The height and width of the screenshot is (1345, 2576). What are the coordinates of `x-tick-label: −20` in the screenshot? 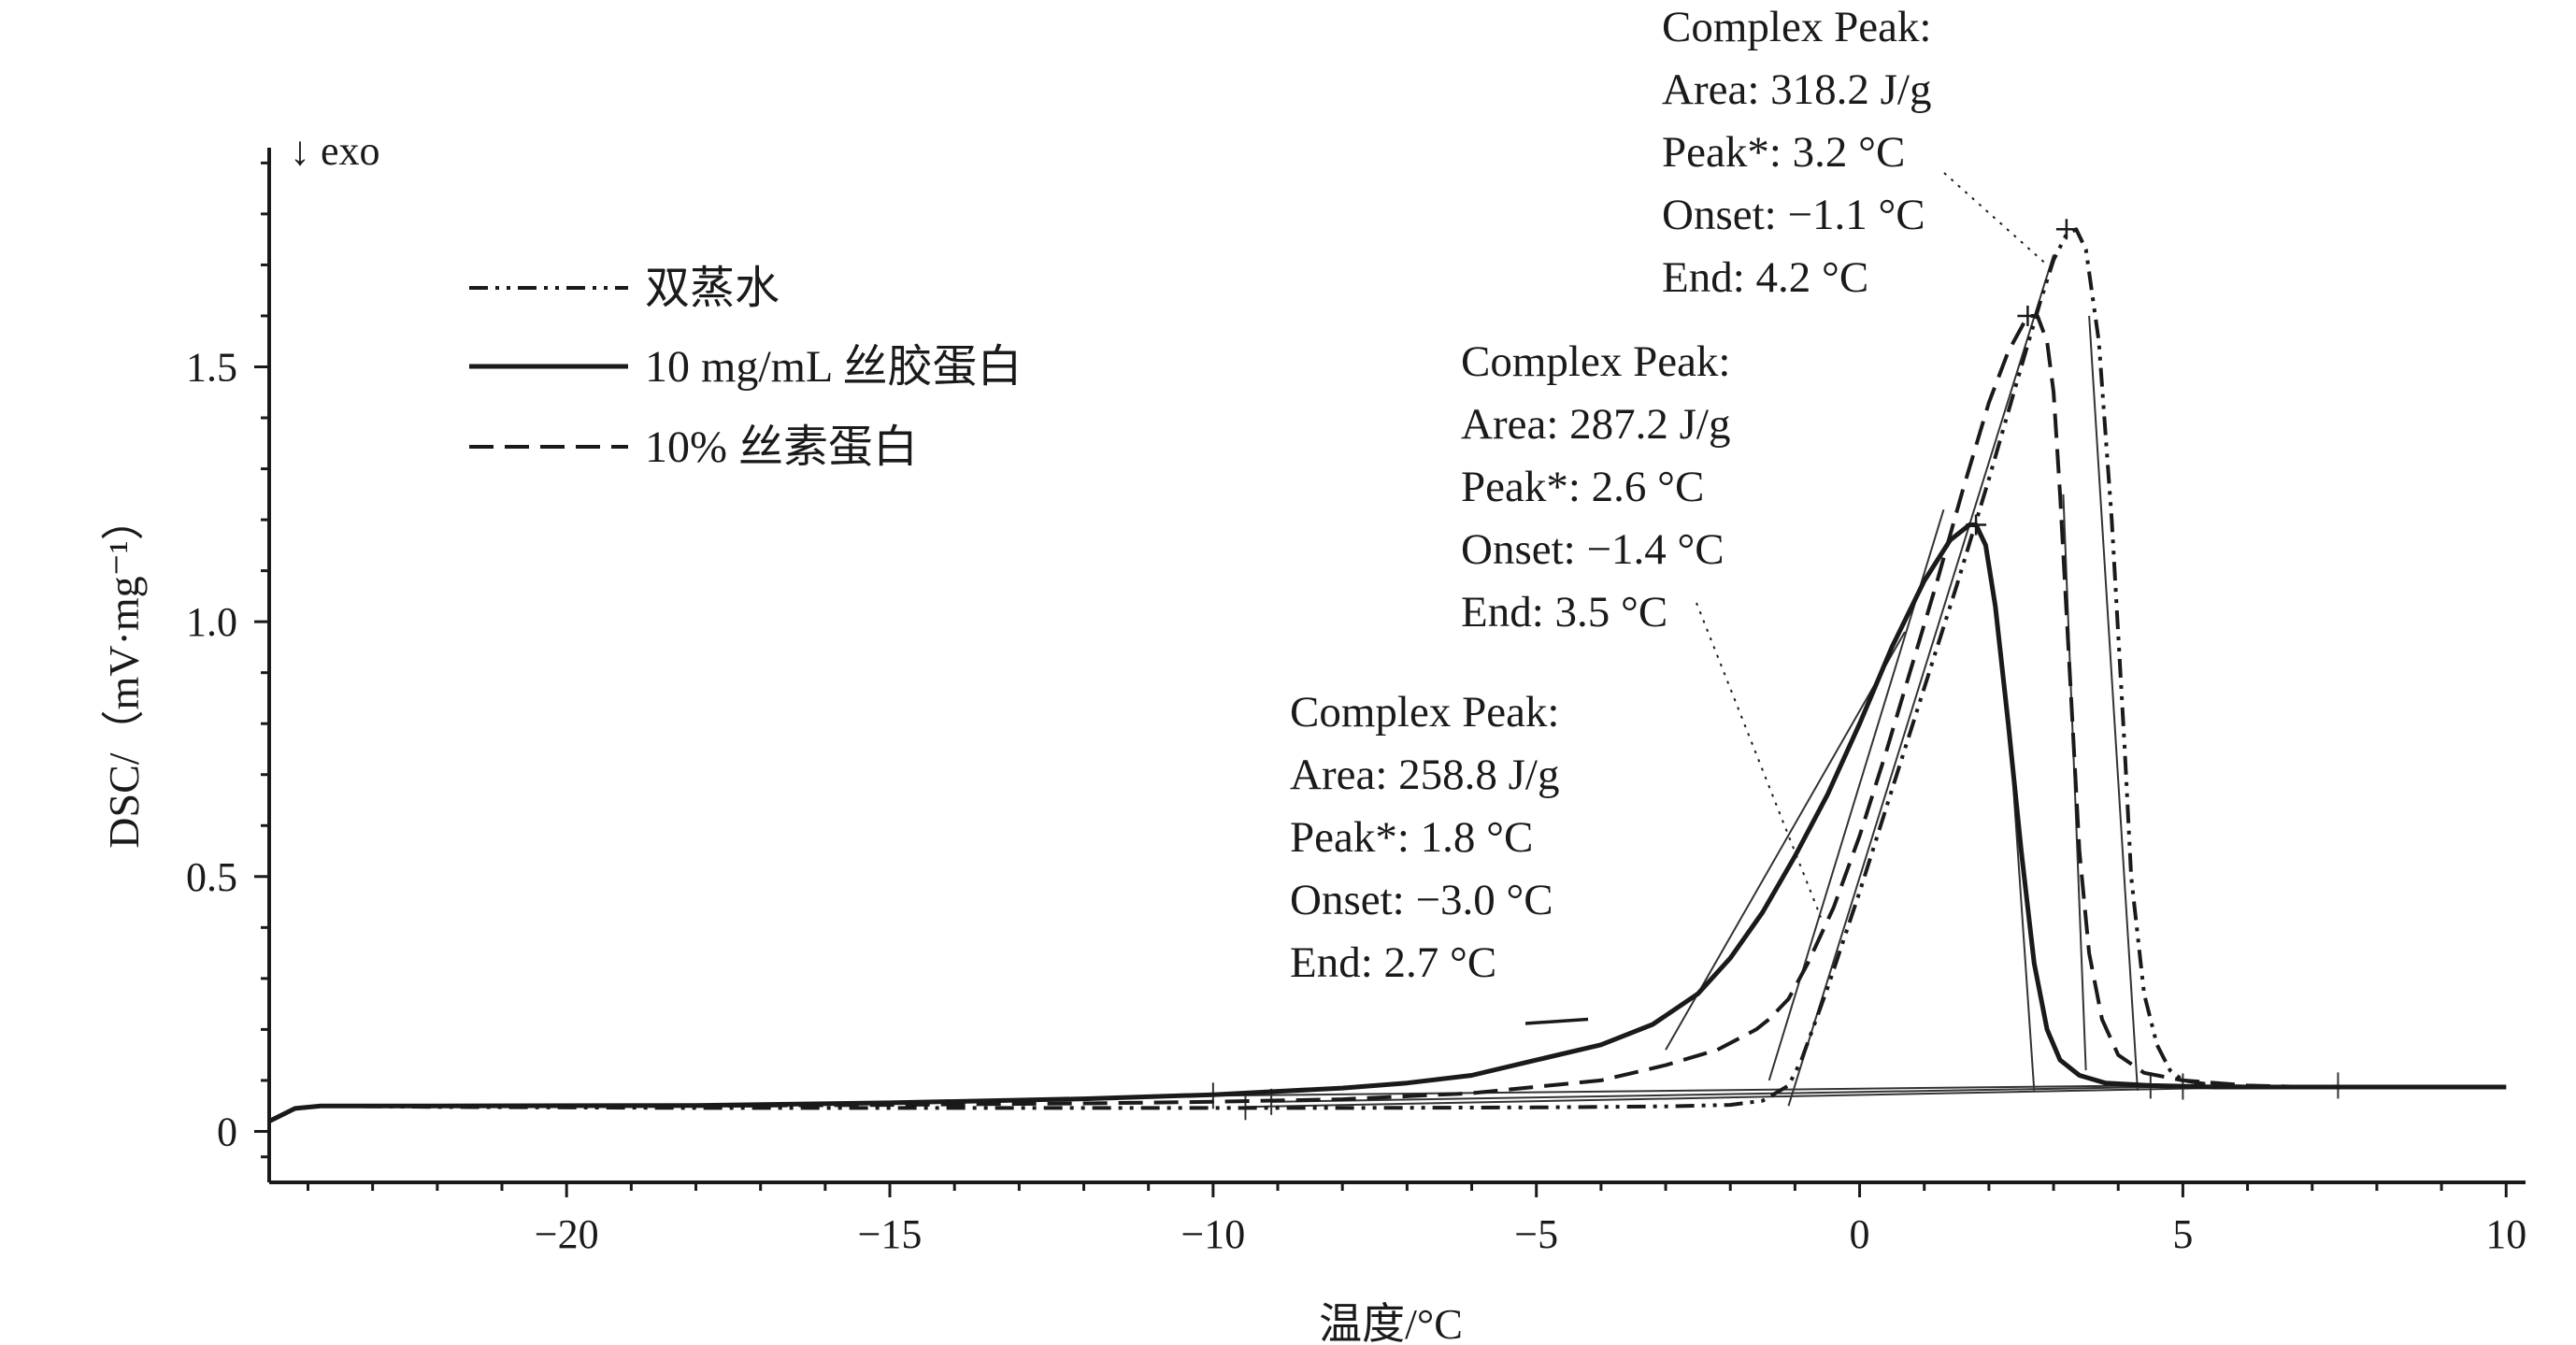 It's located at (567, 1234).